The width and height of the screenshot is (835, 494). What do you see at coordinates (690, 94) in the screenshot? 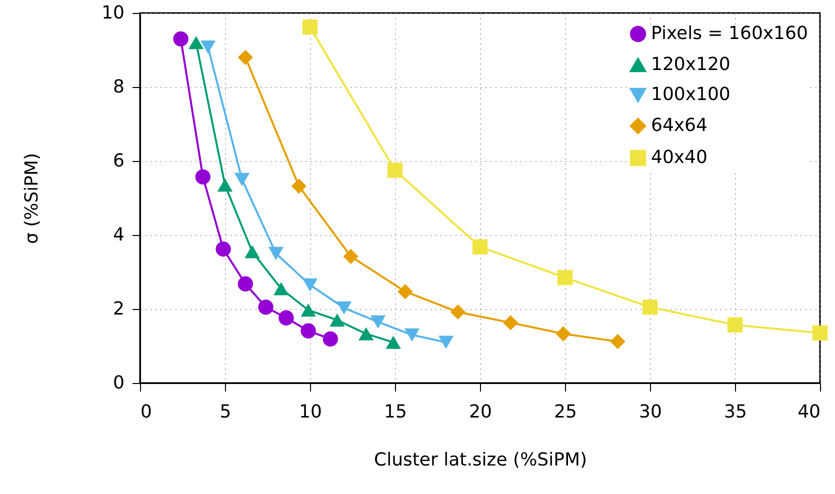
I see `legend-label: 100x100` at bounding box center [690, 94].